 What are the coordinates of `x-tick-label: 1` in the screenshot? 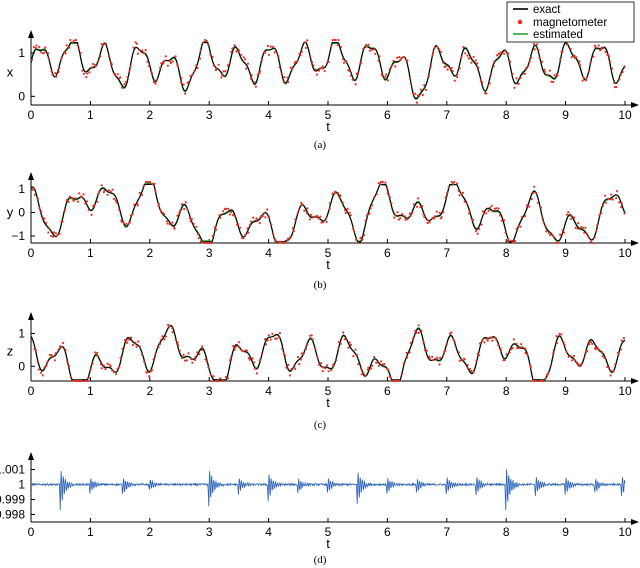 It's located at (90, 253).